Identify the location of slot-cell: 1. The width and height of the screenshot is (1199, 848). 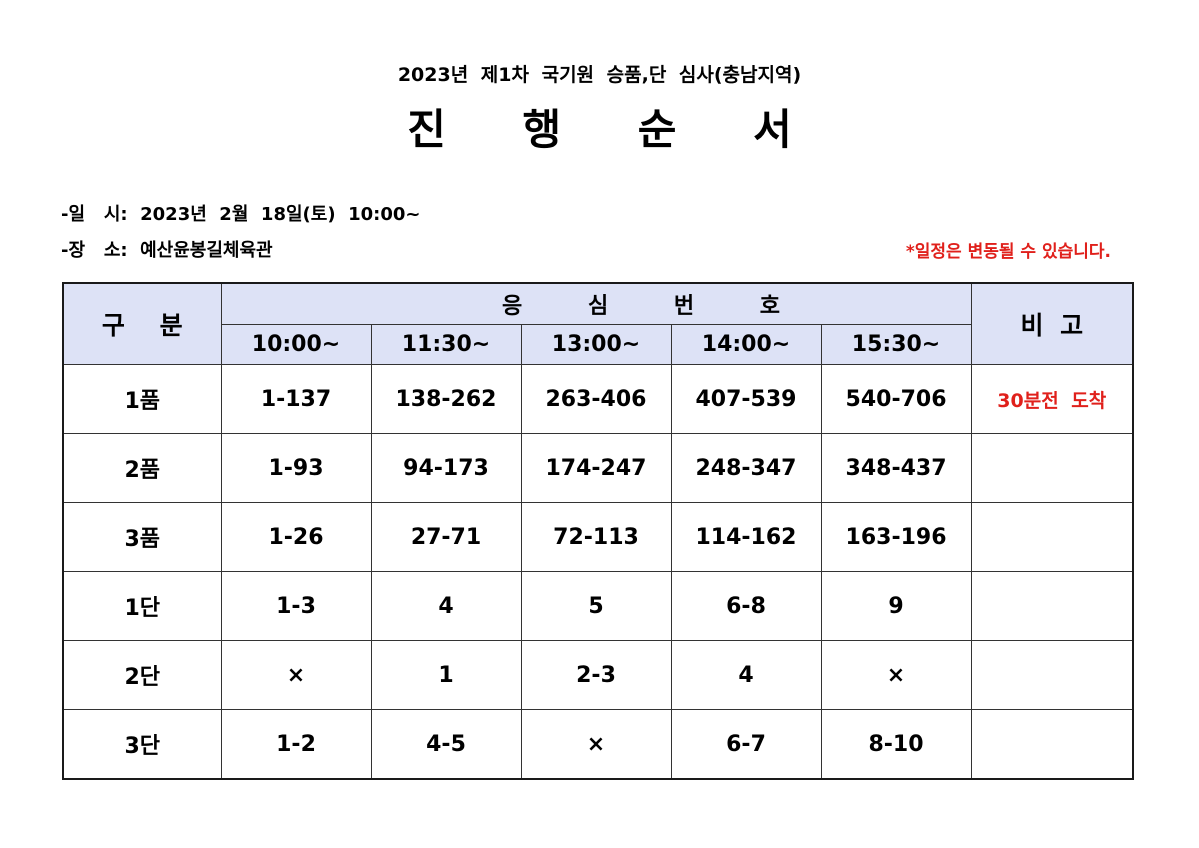
(446, 675).